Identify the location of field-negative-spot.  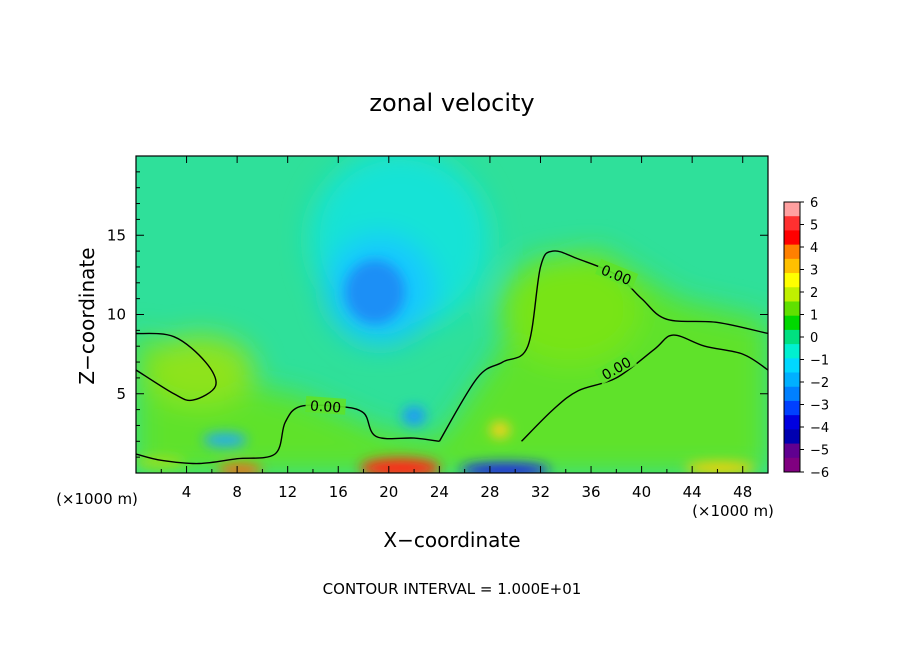
(414, 416).